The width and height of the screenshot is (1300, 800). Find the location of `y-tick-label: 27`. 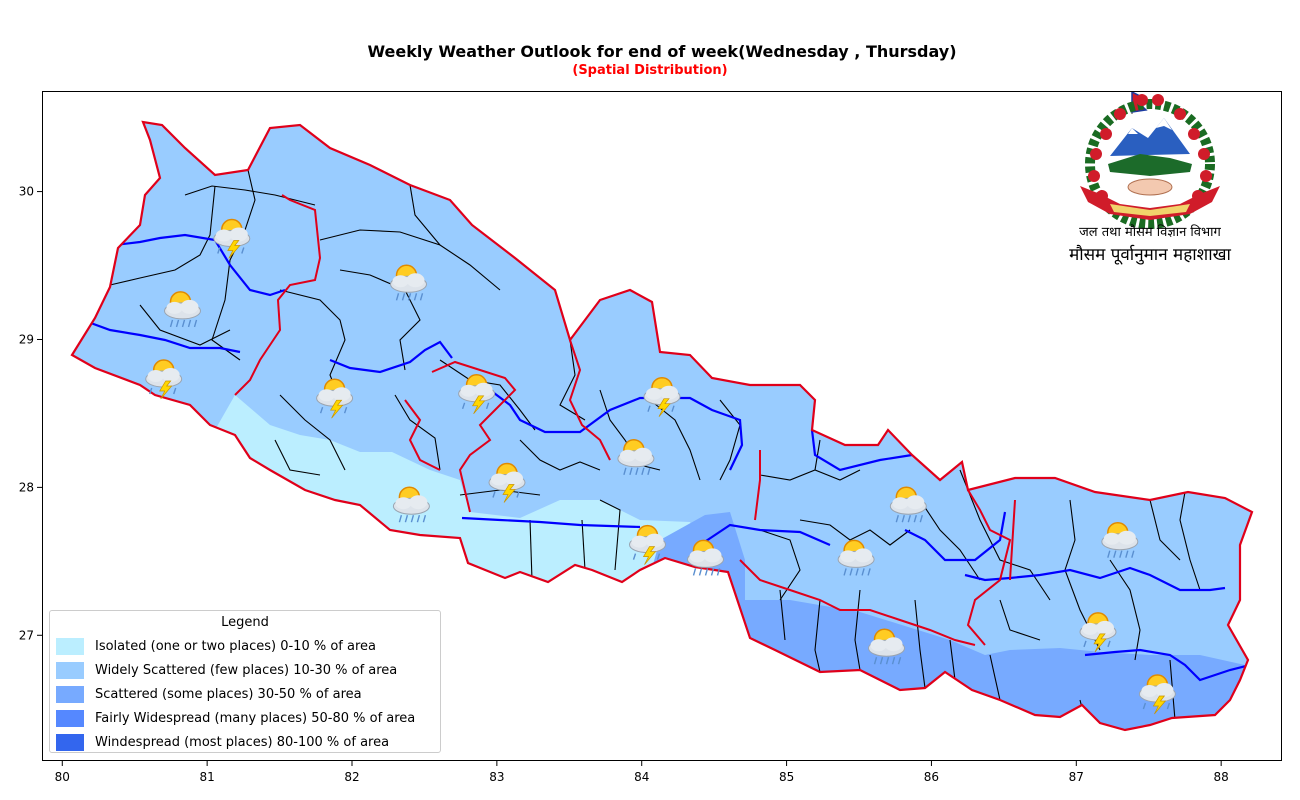

y-tick-label: 27 is located at coordinates (26, 635).